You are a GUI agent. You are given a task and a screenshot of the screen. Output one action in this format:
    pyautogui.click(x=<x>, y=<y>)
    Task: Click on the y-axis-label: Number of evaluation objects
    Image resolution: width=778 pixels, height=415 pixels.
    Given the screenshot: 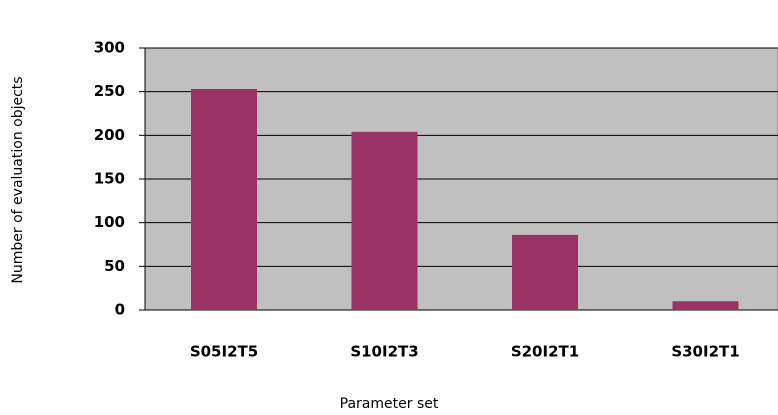 What is the action you would take?
    pyautogui.click(x=18, y=179)
    